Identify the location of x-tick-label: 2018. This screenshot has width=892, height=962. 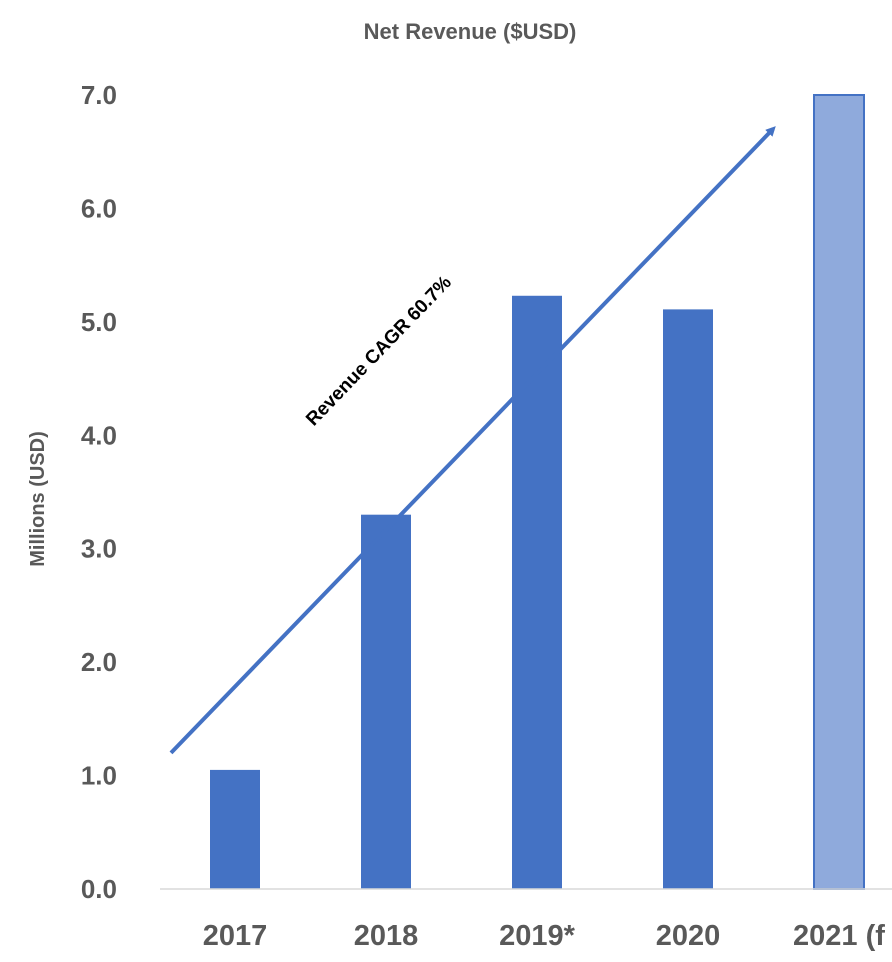
(386, 936).